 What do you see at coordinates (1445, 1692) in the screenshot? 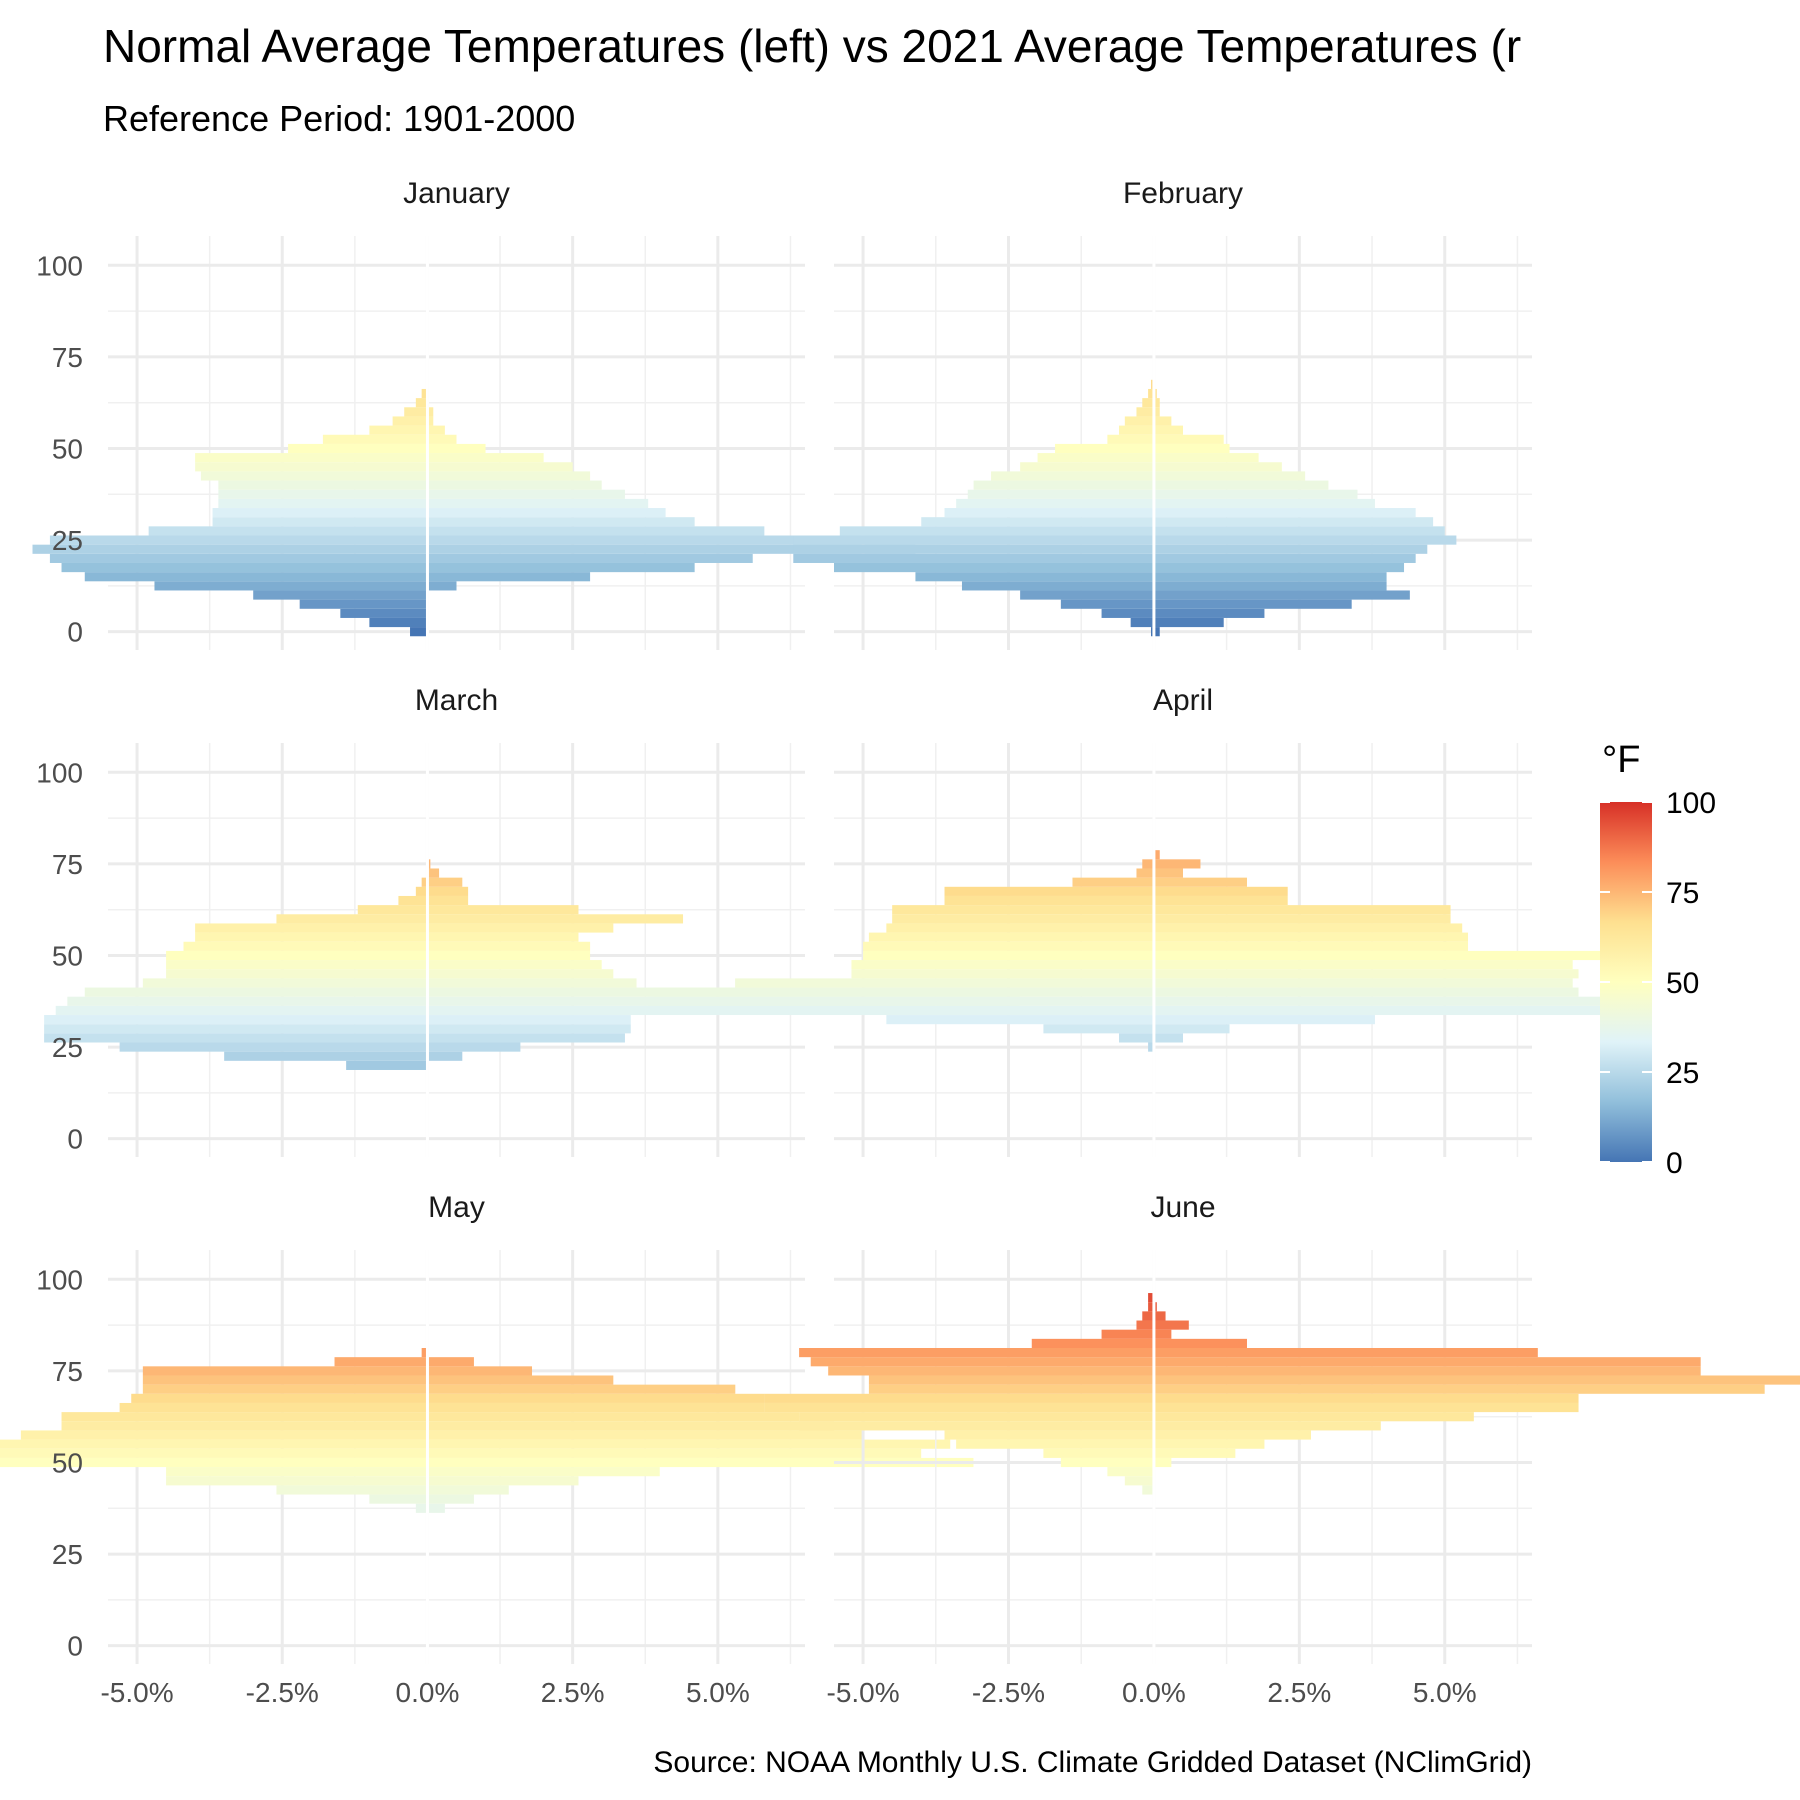
I see `x-tick-label: 5.0%` at bounding box center [1445, 1692].